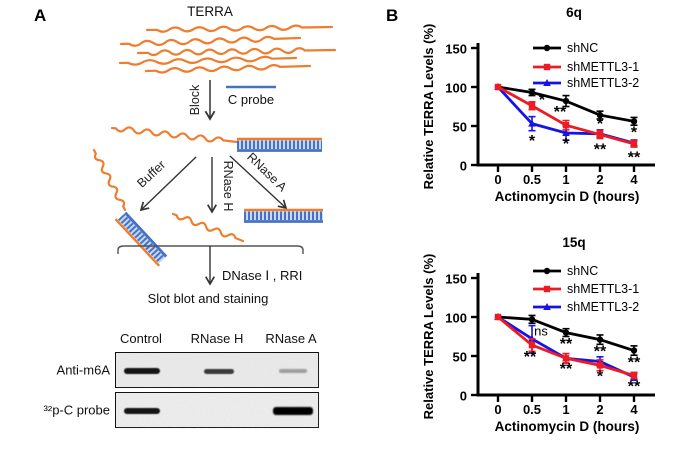 Image resolution: width=700 pixels, height=454 pixels. What do you see at coordinates (599, 409) in the screenshot?
I see `x-tick-label: 2` at bounding box center [599, 409].